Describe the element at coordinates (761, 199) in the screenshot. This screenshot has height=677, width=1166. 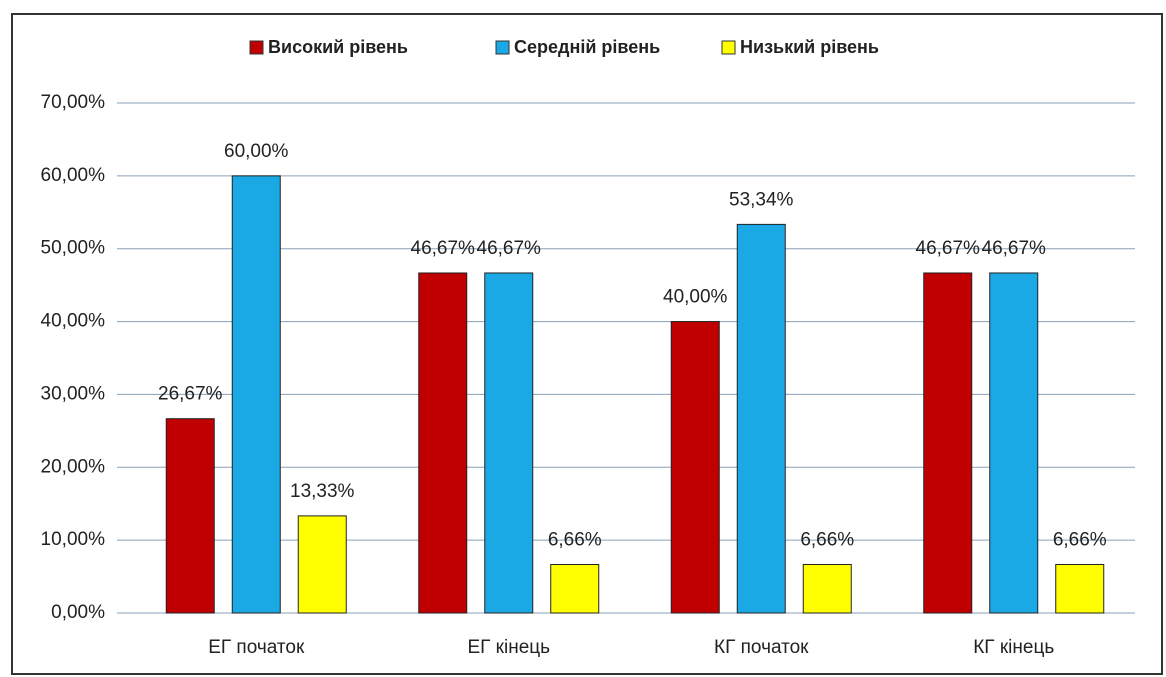
I see `data-label: 53,34%` at that location.